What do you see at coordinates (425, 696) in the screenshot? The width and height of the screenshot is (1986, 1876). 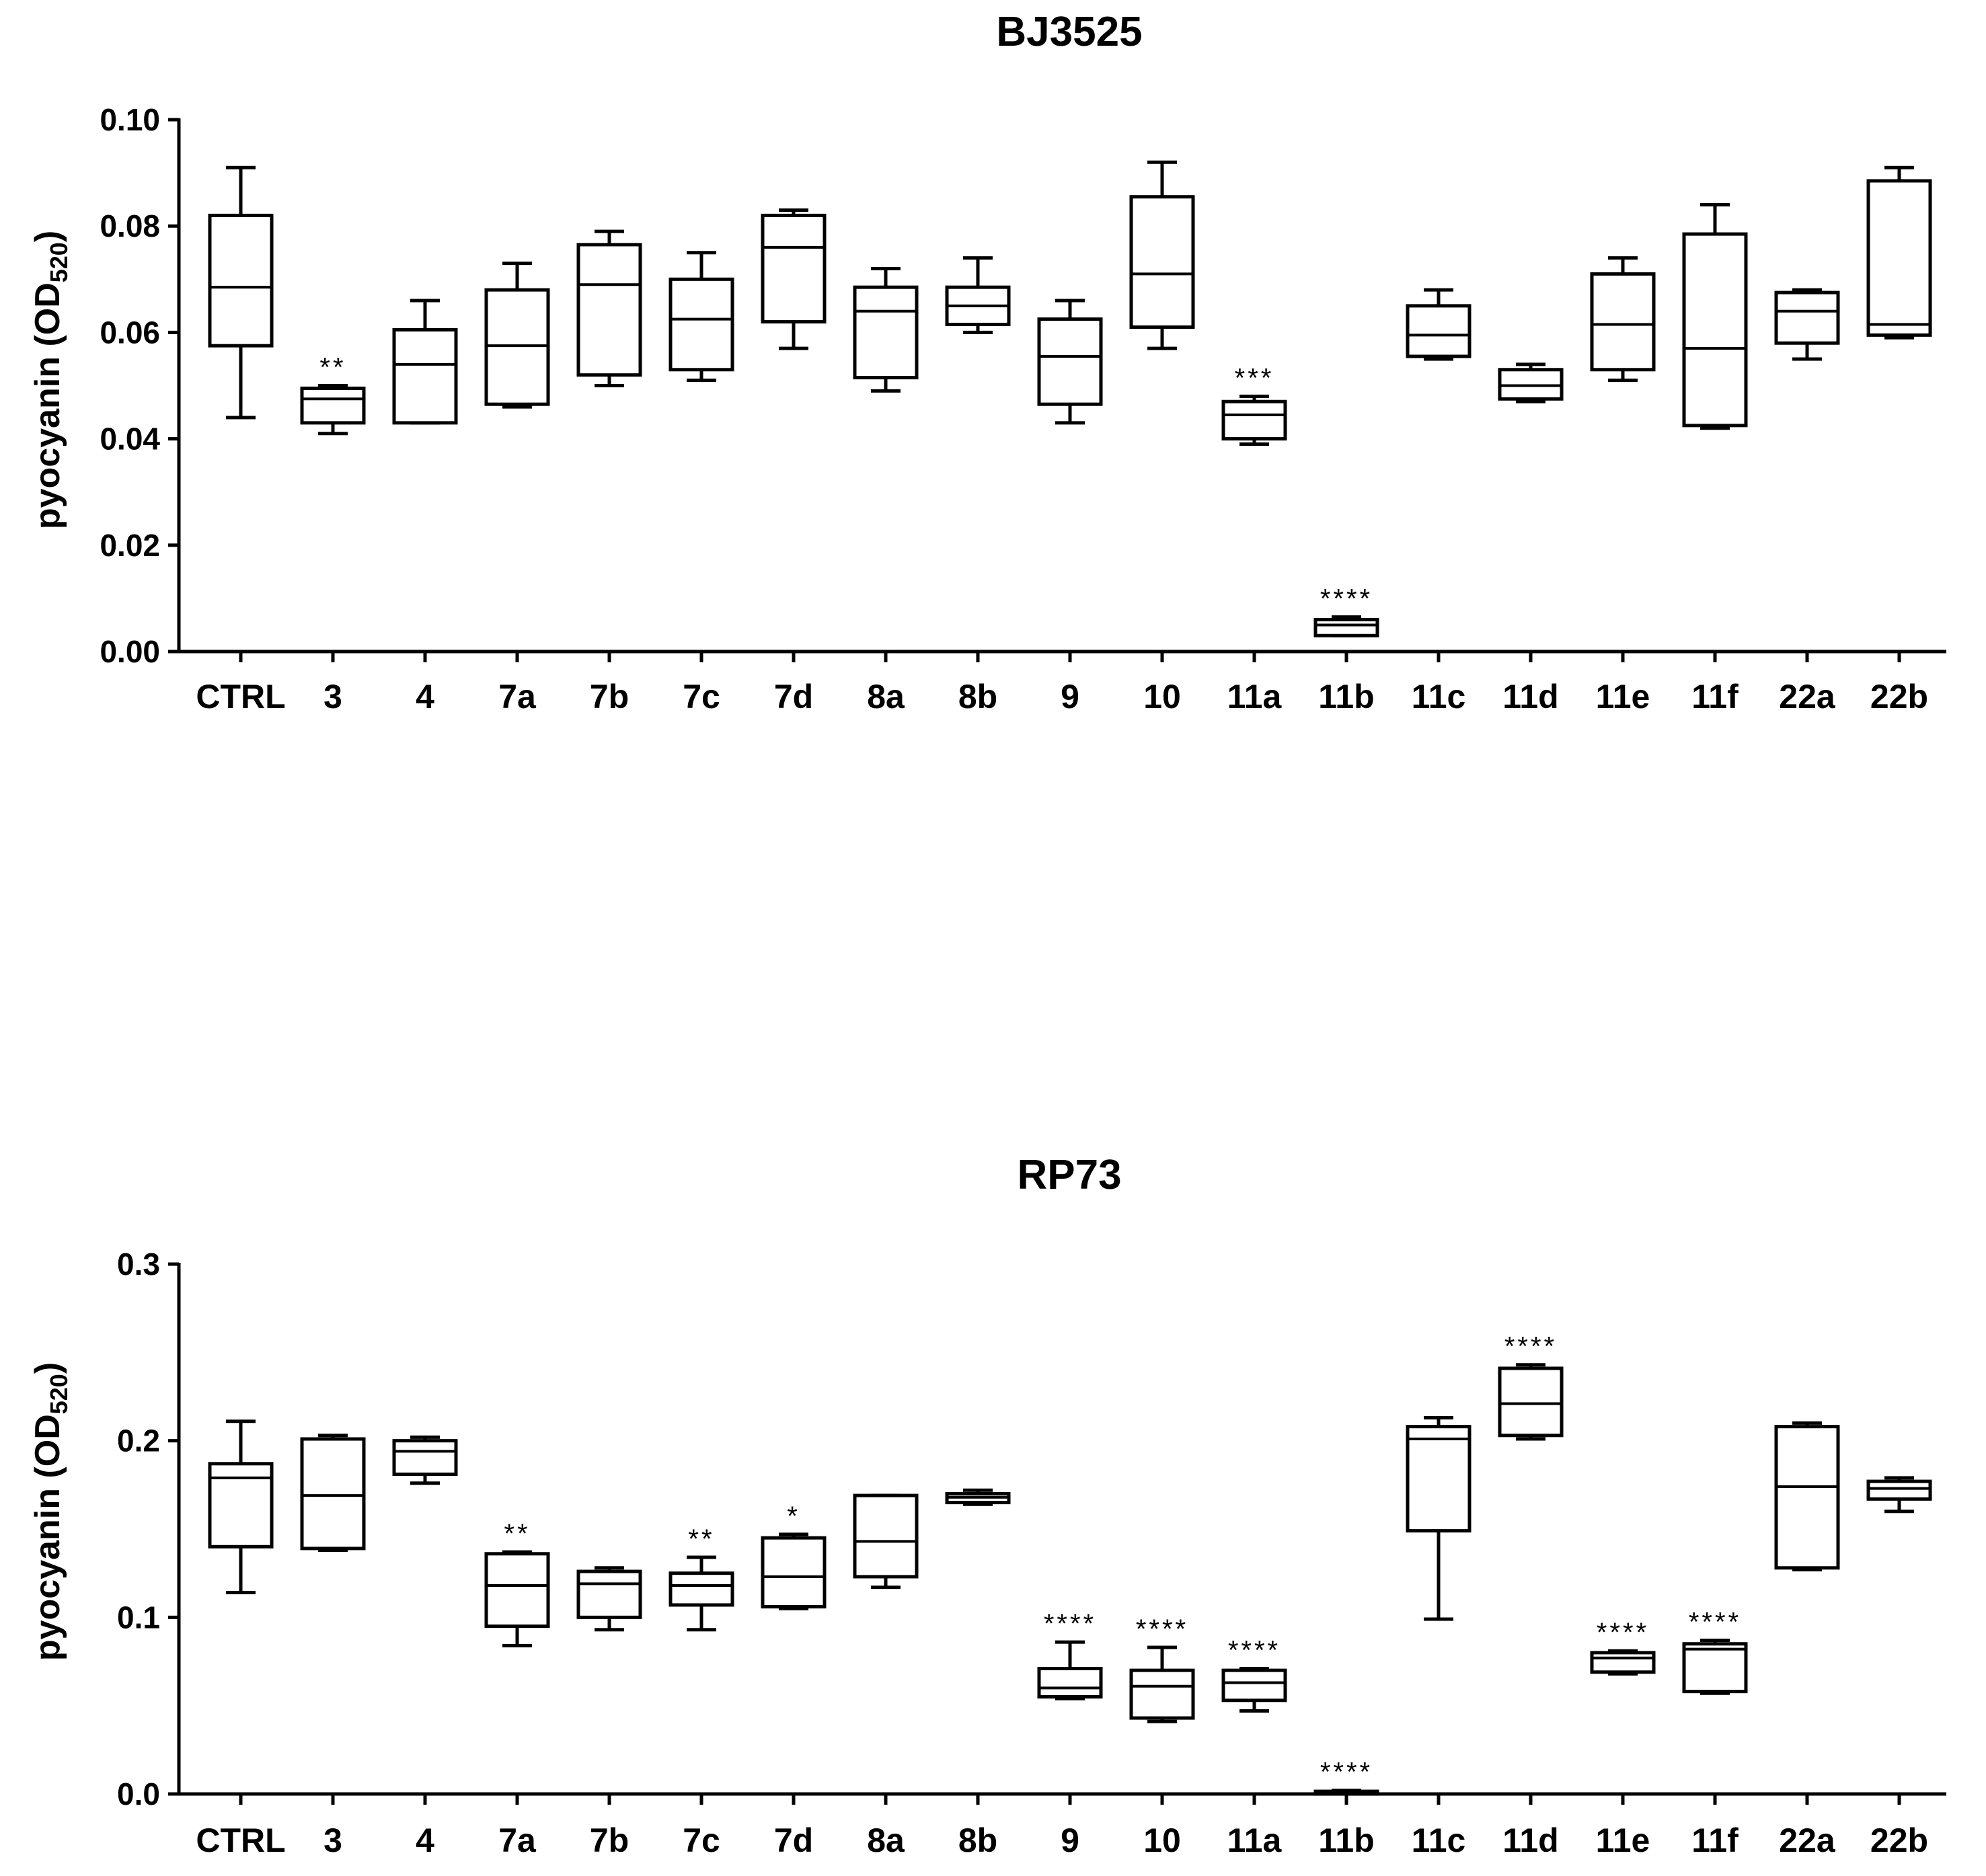 I see `x-tick-label: 4` at bounding box center [425, 696].